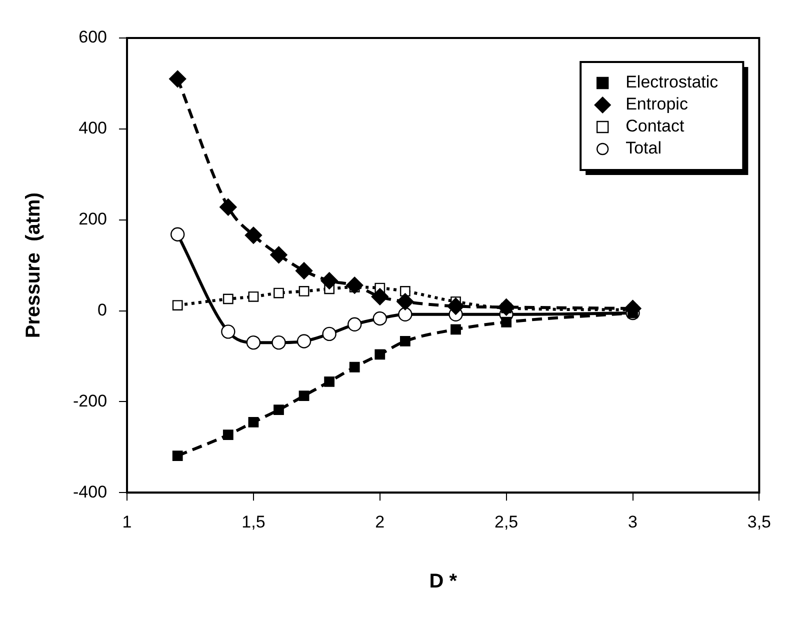 The width and height of the screenshot is (791, 620). I want to click on x-tick-label: 3,5, so click(759, 522).